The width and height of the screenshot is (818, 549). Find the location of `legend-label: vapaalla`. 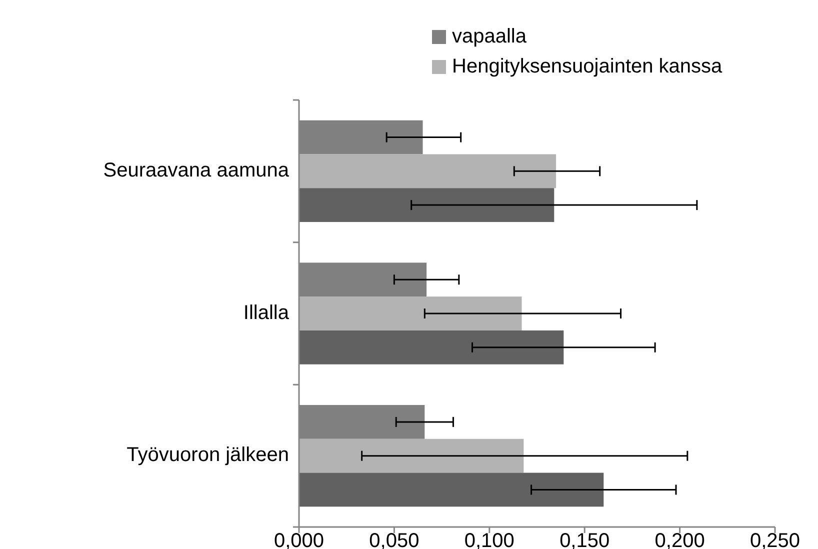

legend-label: vapaalla is located at coordinates (490, 36).